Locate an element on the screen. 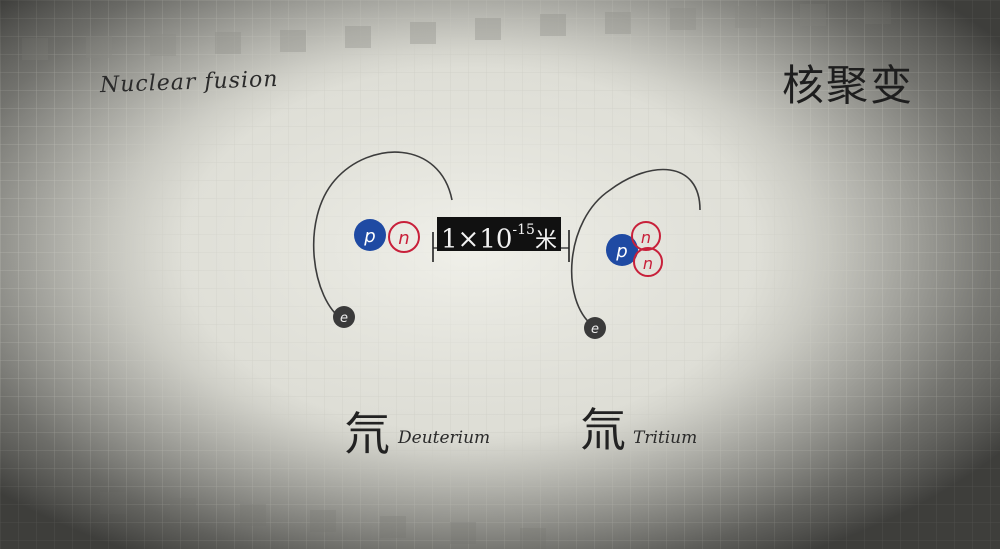 The width and height of the screenshot is (1000, 549). tritium-proton-label: p is located at coordinates (621, 251).